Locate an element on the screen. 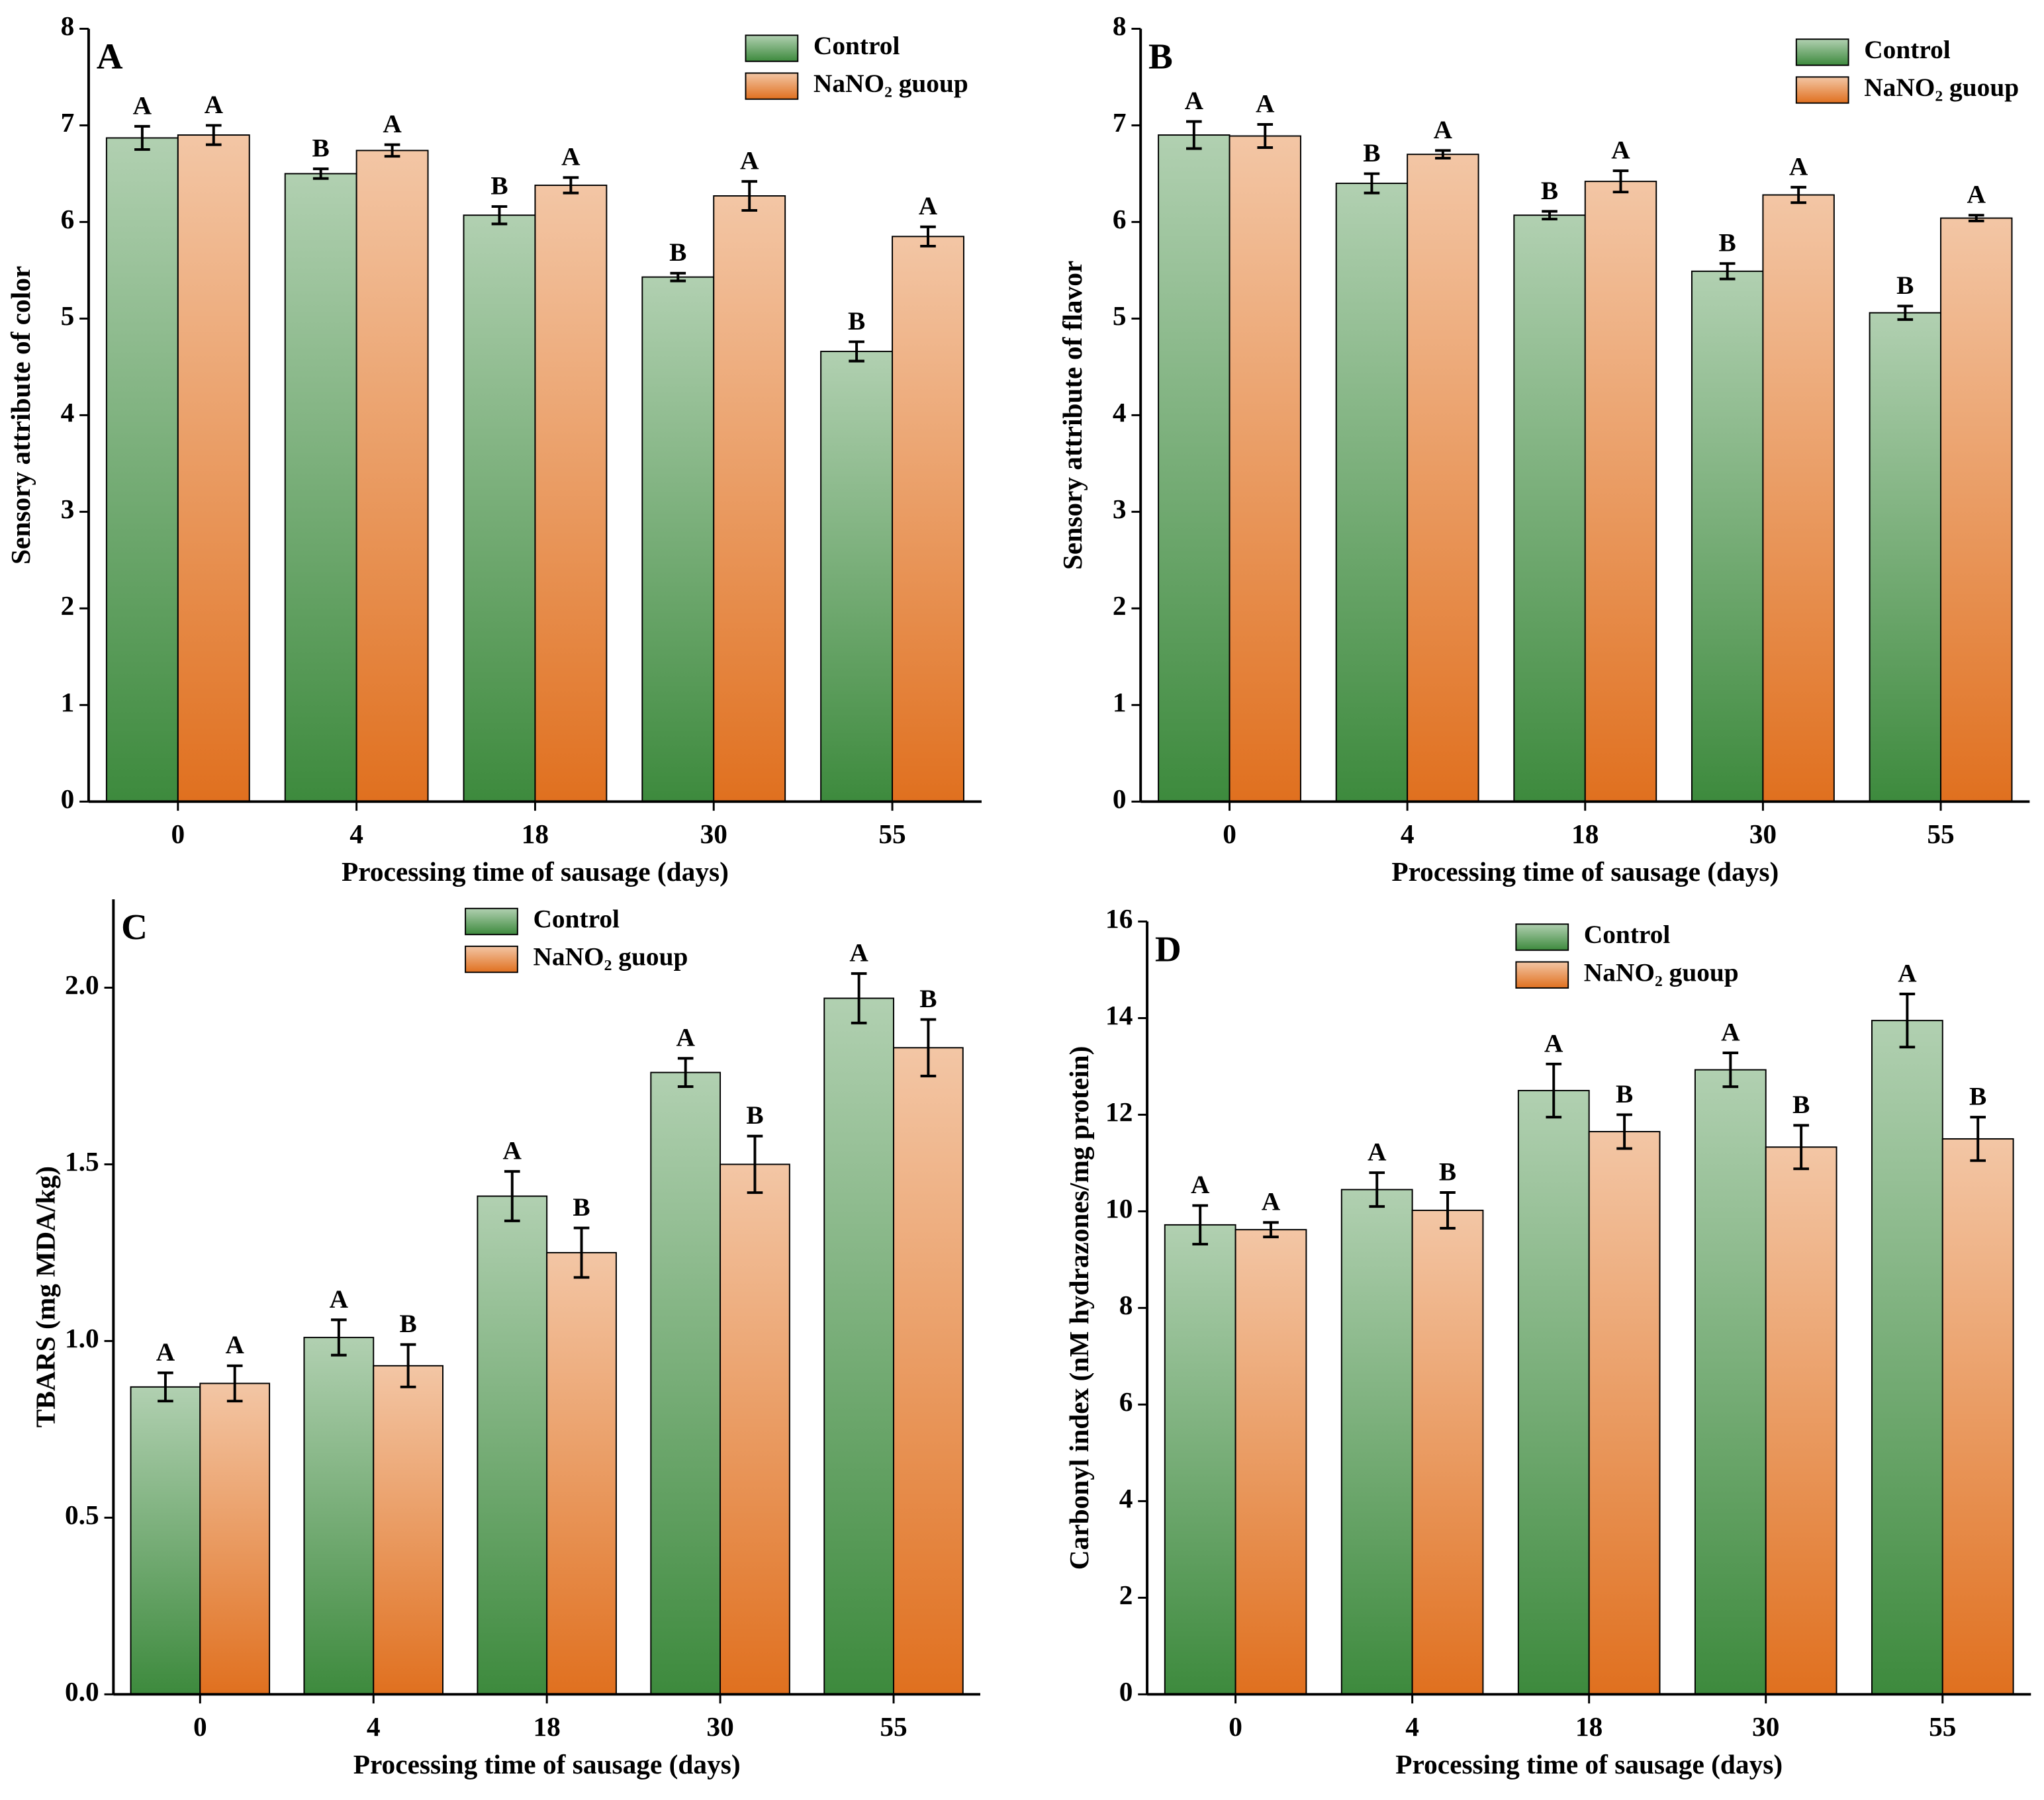 The image size is (2044, 1800). panel-label: C is located at coordinates (134, 927).